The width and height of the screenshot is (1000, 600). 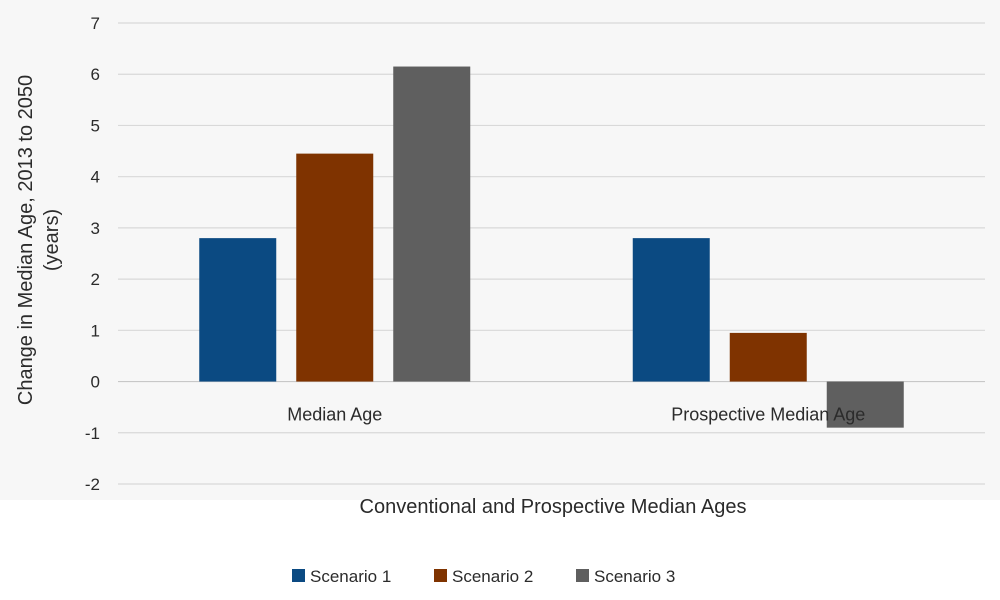 What do you see at coordinates (95, 23) in the screenshot?
I see `y-tick-label: 7` at bounding box center [95, 23].